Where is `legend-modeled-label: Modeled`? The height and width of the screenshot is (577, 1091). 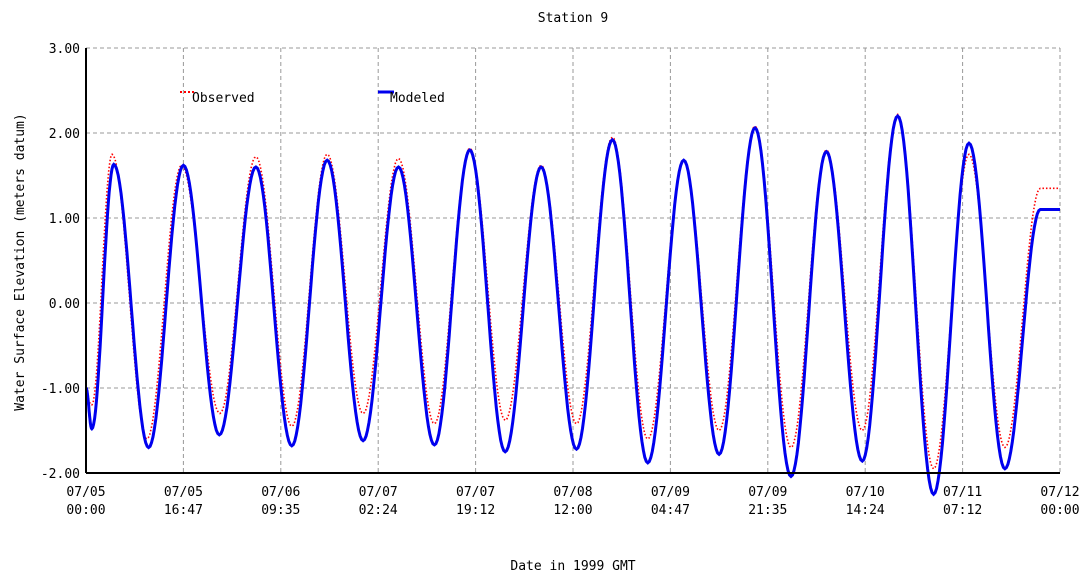 legend-modeled-label: Modeled is located at coordinates (417, 98).